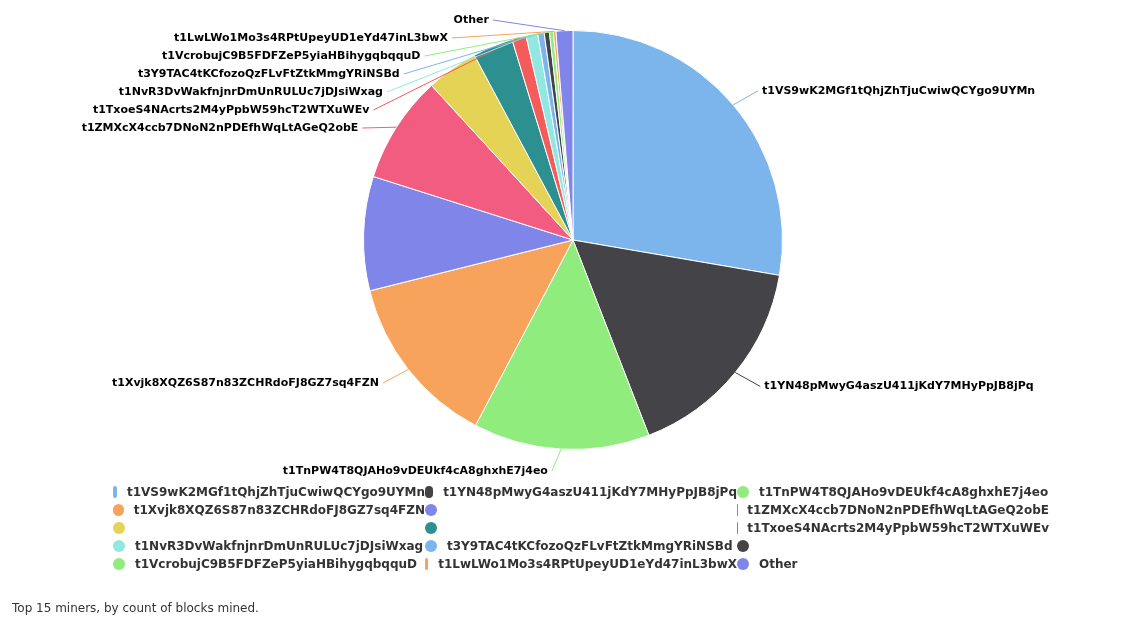  Describe the element at coordinates (587, 563) in the screenshot. I see `legend-label: t1LwLWo1Mo3s4RPtUpeyUD1eYd47inL3bwX` at that location.